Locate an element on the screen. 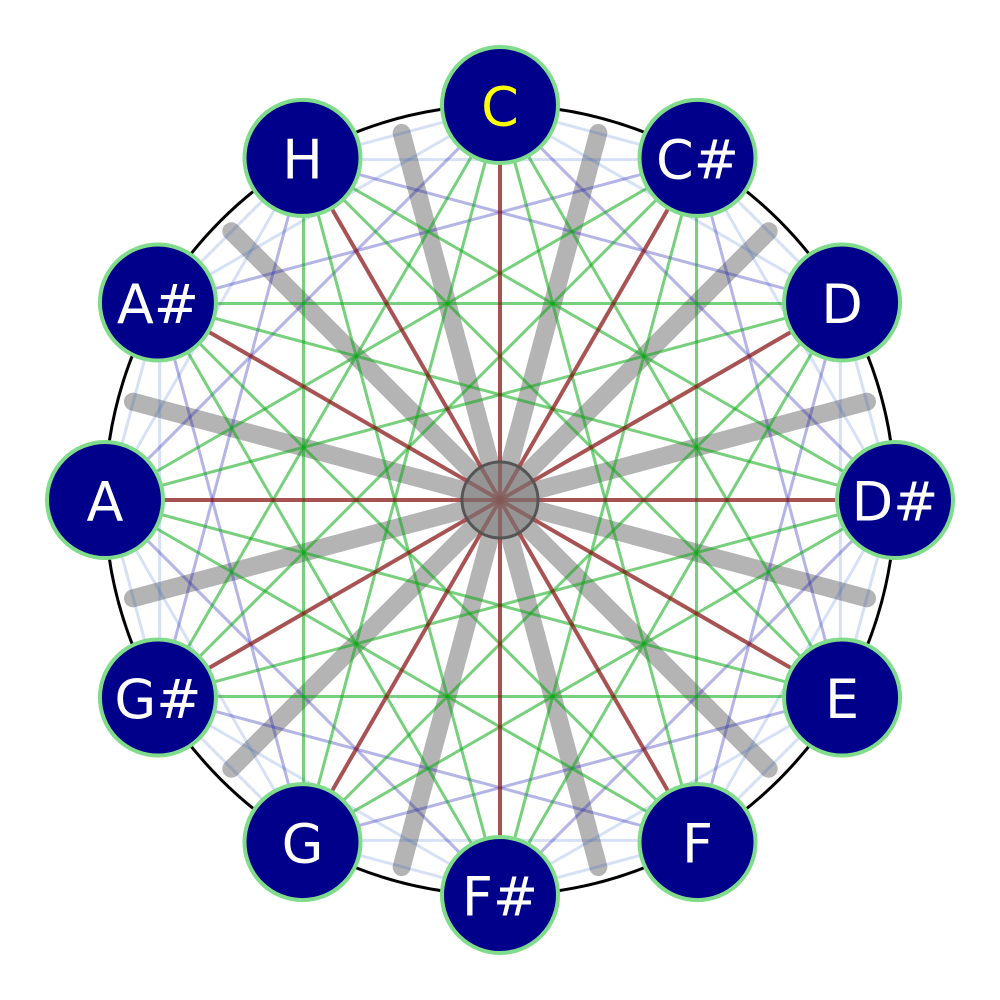  note-node-c: C is located at coordinates (500, 105).